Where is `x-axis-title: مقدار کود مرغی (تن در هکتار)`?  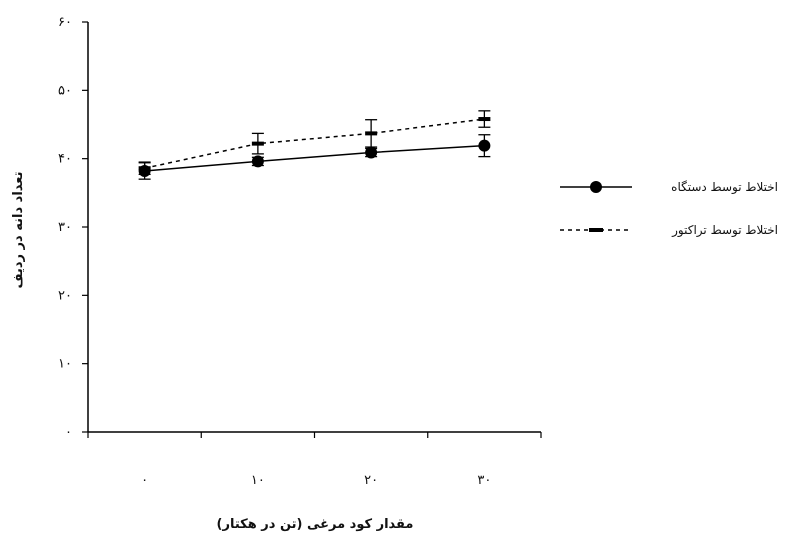
x-axis-title: مقدار کود مرغی (تن در هکتار) is located at coordinates (315, 524).